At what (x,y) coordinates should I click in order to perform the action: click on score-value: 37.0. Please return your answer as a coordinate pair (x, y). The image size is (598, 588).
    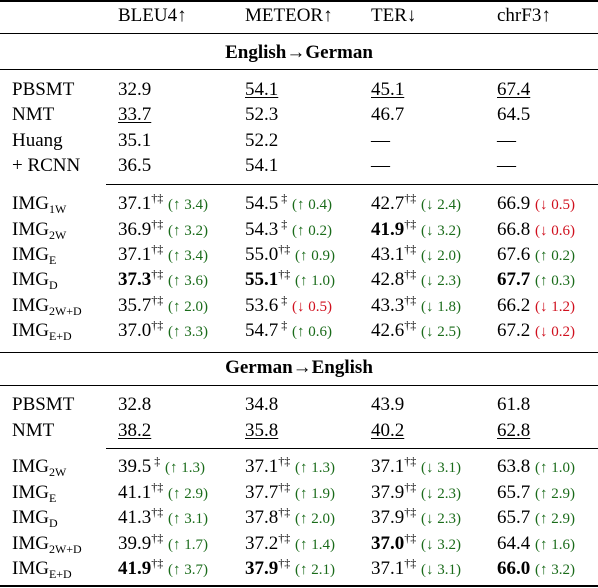
    Looking at the image, I should click on (388, 543).